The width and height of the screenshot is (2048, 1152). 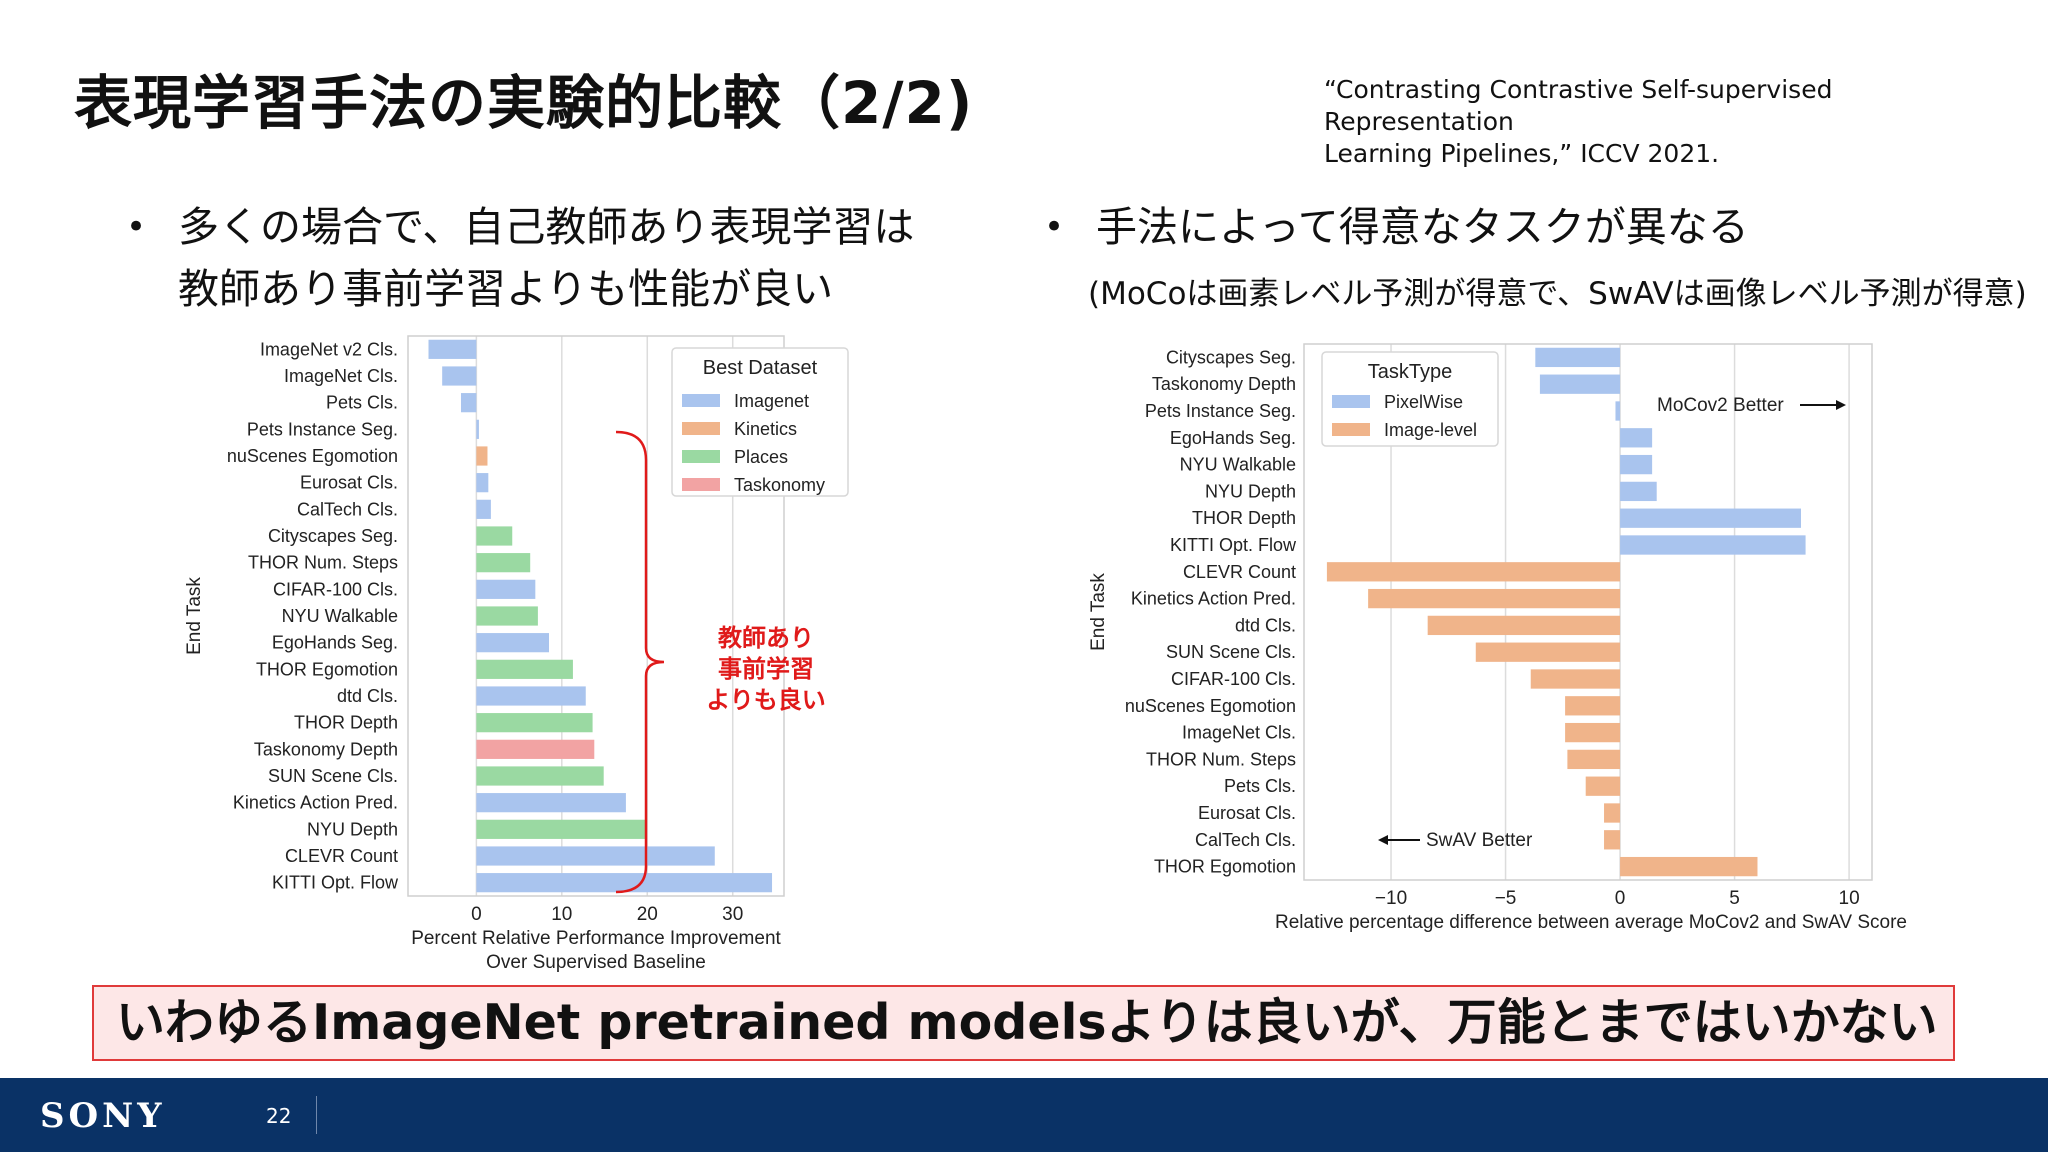 What do you see at coordinates (316, 1115) in the screenshot?
I see `footer-divider` at bounding box center [316, 1115].